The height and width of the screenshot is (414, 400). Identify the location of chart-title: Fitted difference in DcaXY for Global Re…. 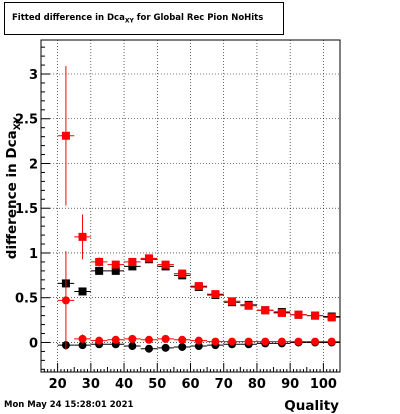
(144, 18).